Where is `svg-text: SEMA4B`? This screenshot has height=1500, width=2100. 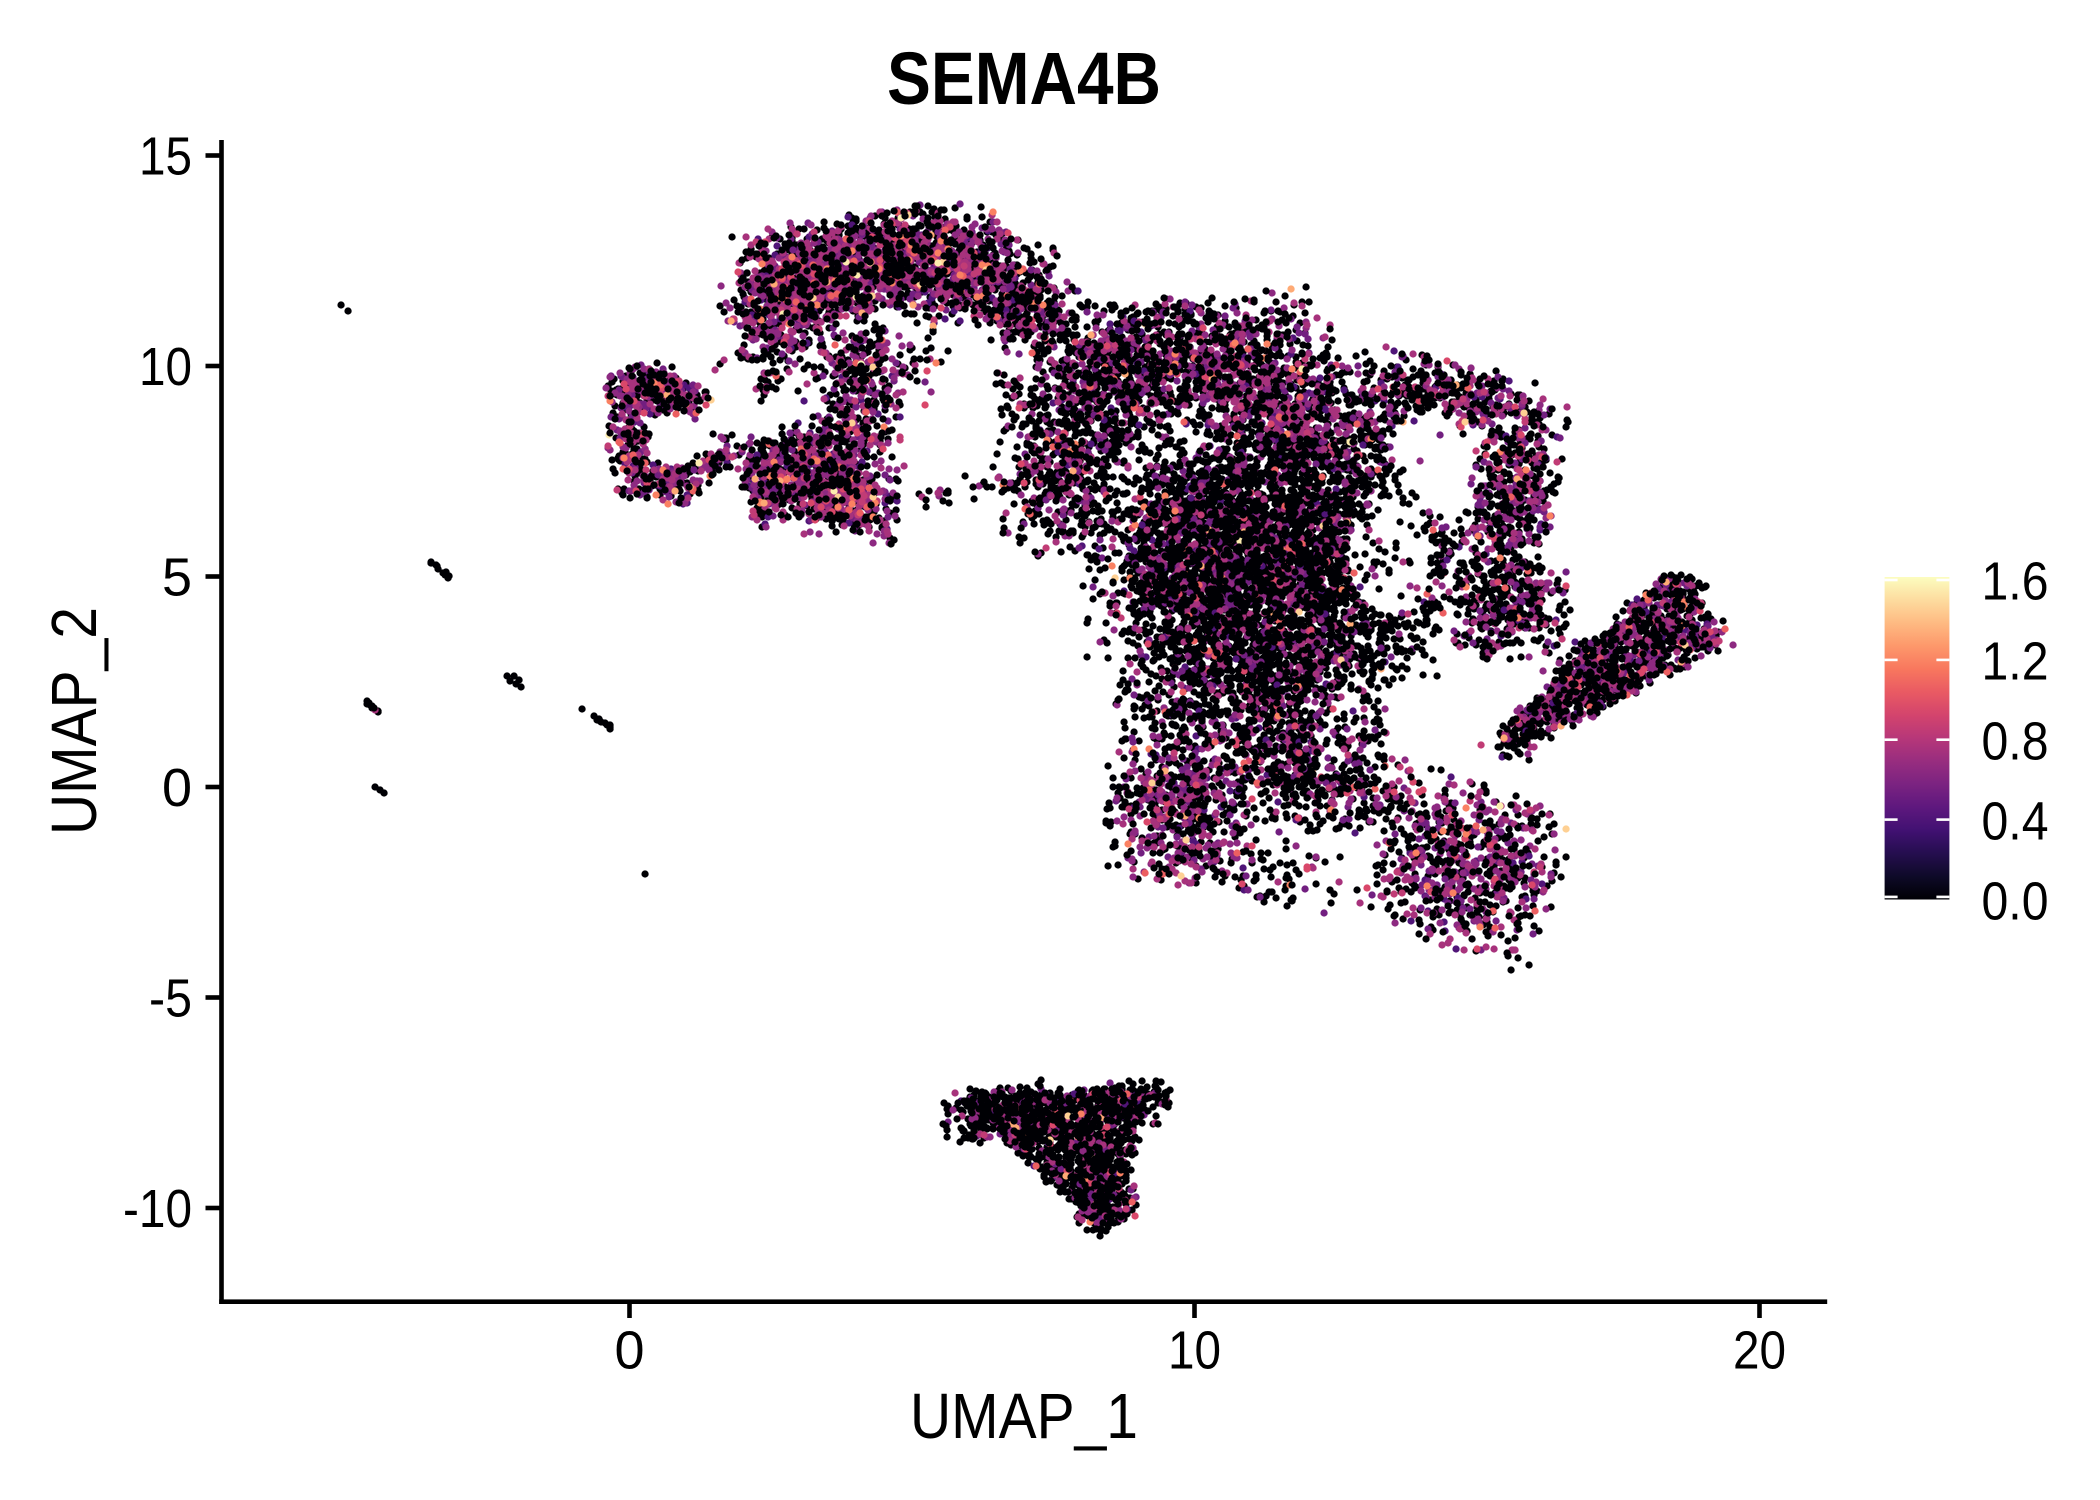 svg-text: SEMA4B is located at coordinates (1024, 78).